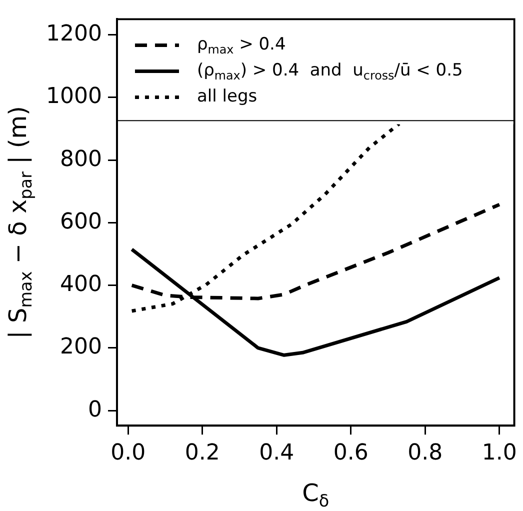  I want to click on legend-label: all legs, so click(227, 96).